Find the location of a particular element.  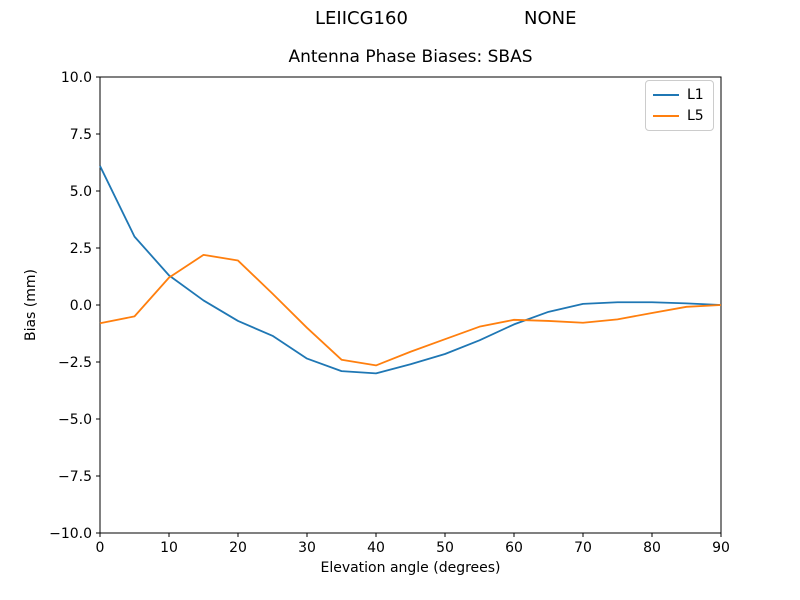

legend: L1 L5 is located at coordinates (679, 105).